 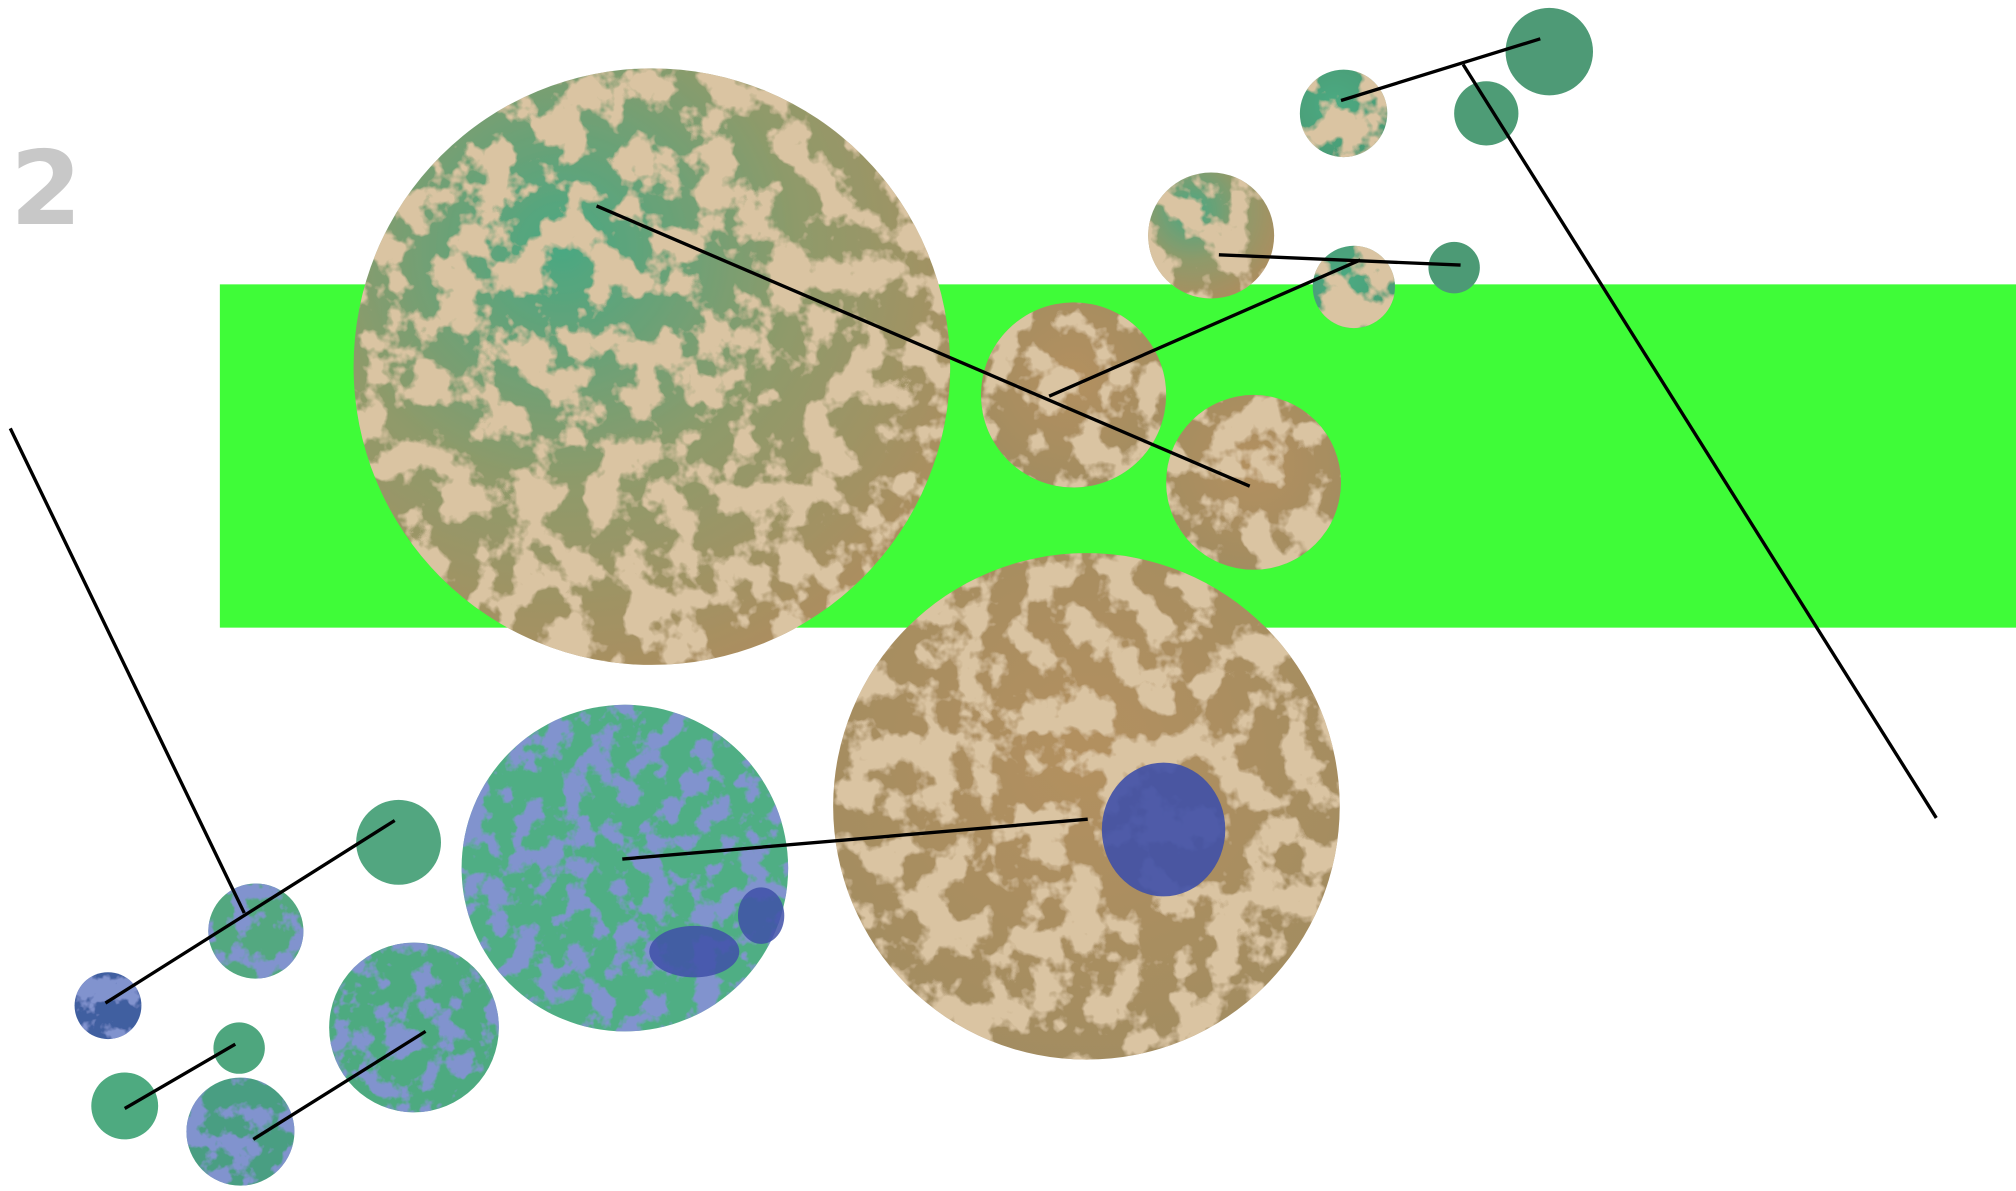 I want to click on figure-number: 2, so click(x=46, y=189).